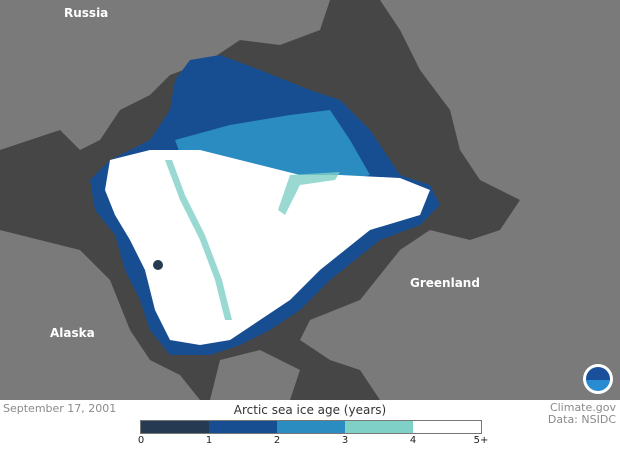 This screenshot has height=450, width=620. I want to click on land-alaska, so click(100, 315).